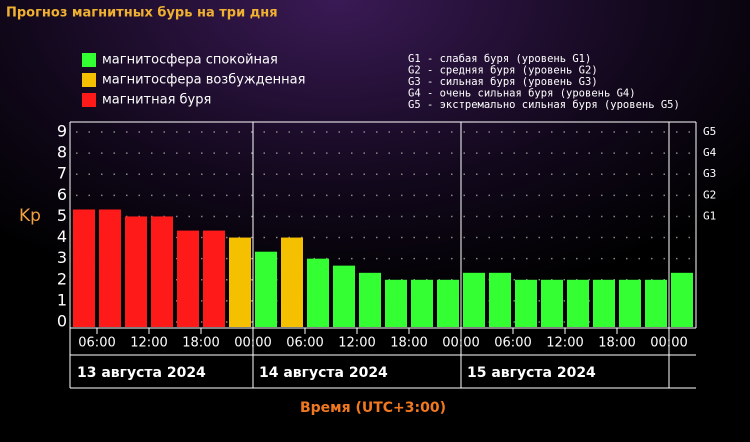  What do you see at coordinates (323, 373) in the screenshot?
I see `day-label: 14 августа 2024` at bounding box center [323, 373].